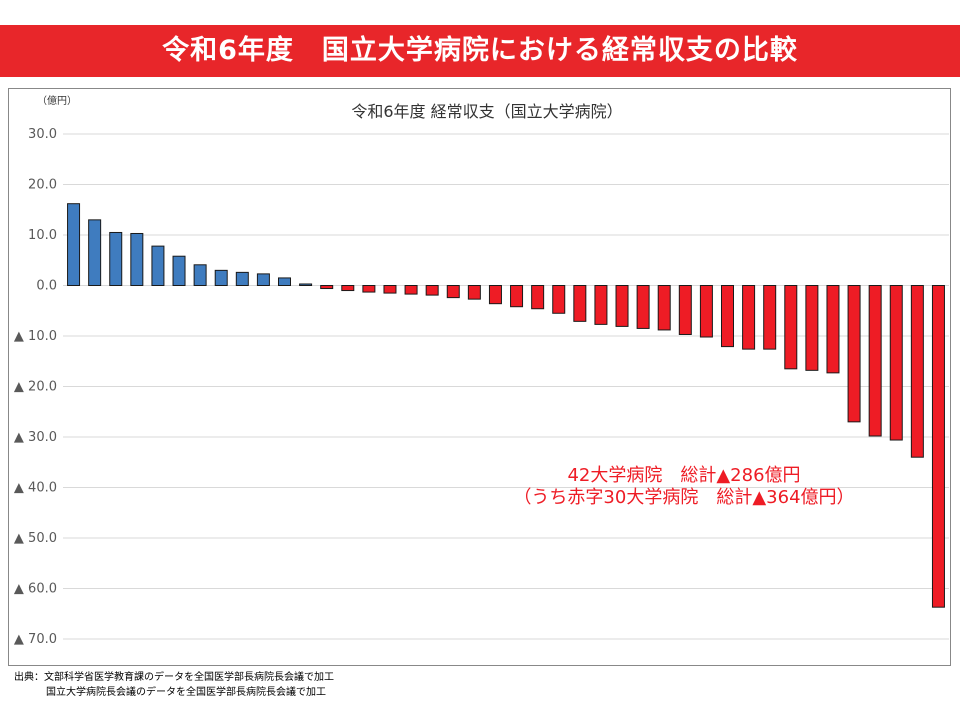  What do you see at coordinates (57, 100) in the screenshot?
I see `unit-label: （億円）` at bounding box center [57, 100].